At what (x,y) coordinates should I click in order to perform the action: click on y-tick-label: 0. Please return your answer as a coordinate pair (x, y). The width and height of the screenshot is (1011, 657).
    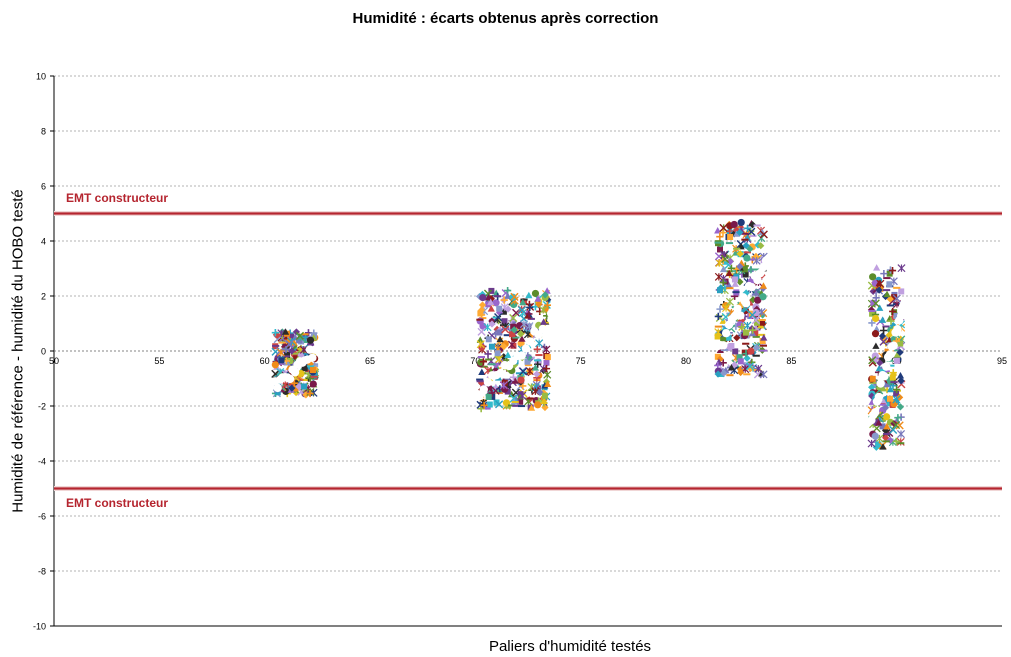
    Looking at the image, I should click on (43, 352).